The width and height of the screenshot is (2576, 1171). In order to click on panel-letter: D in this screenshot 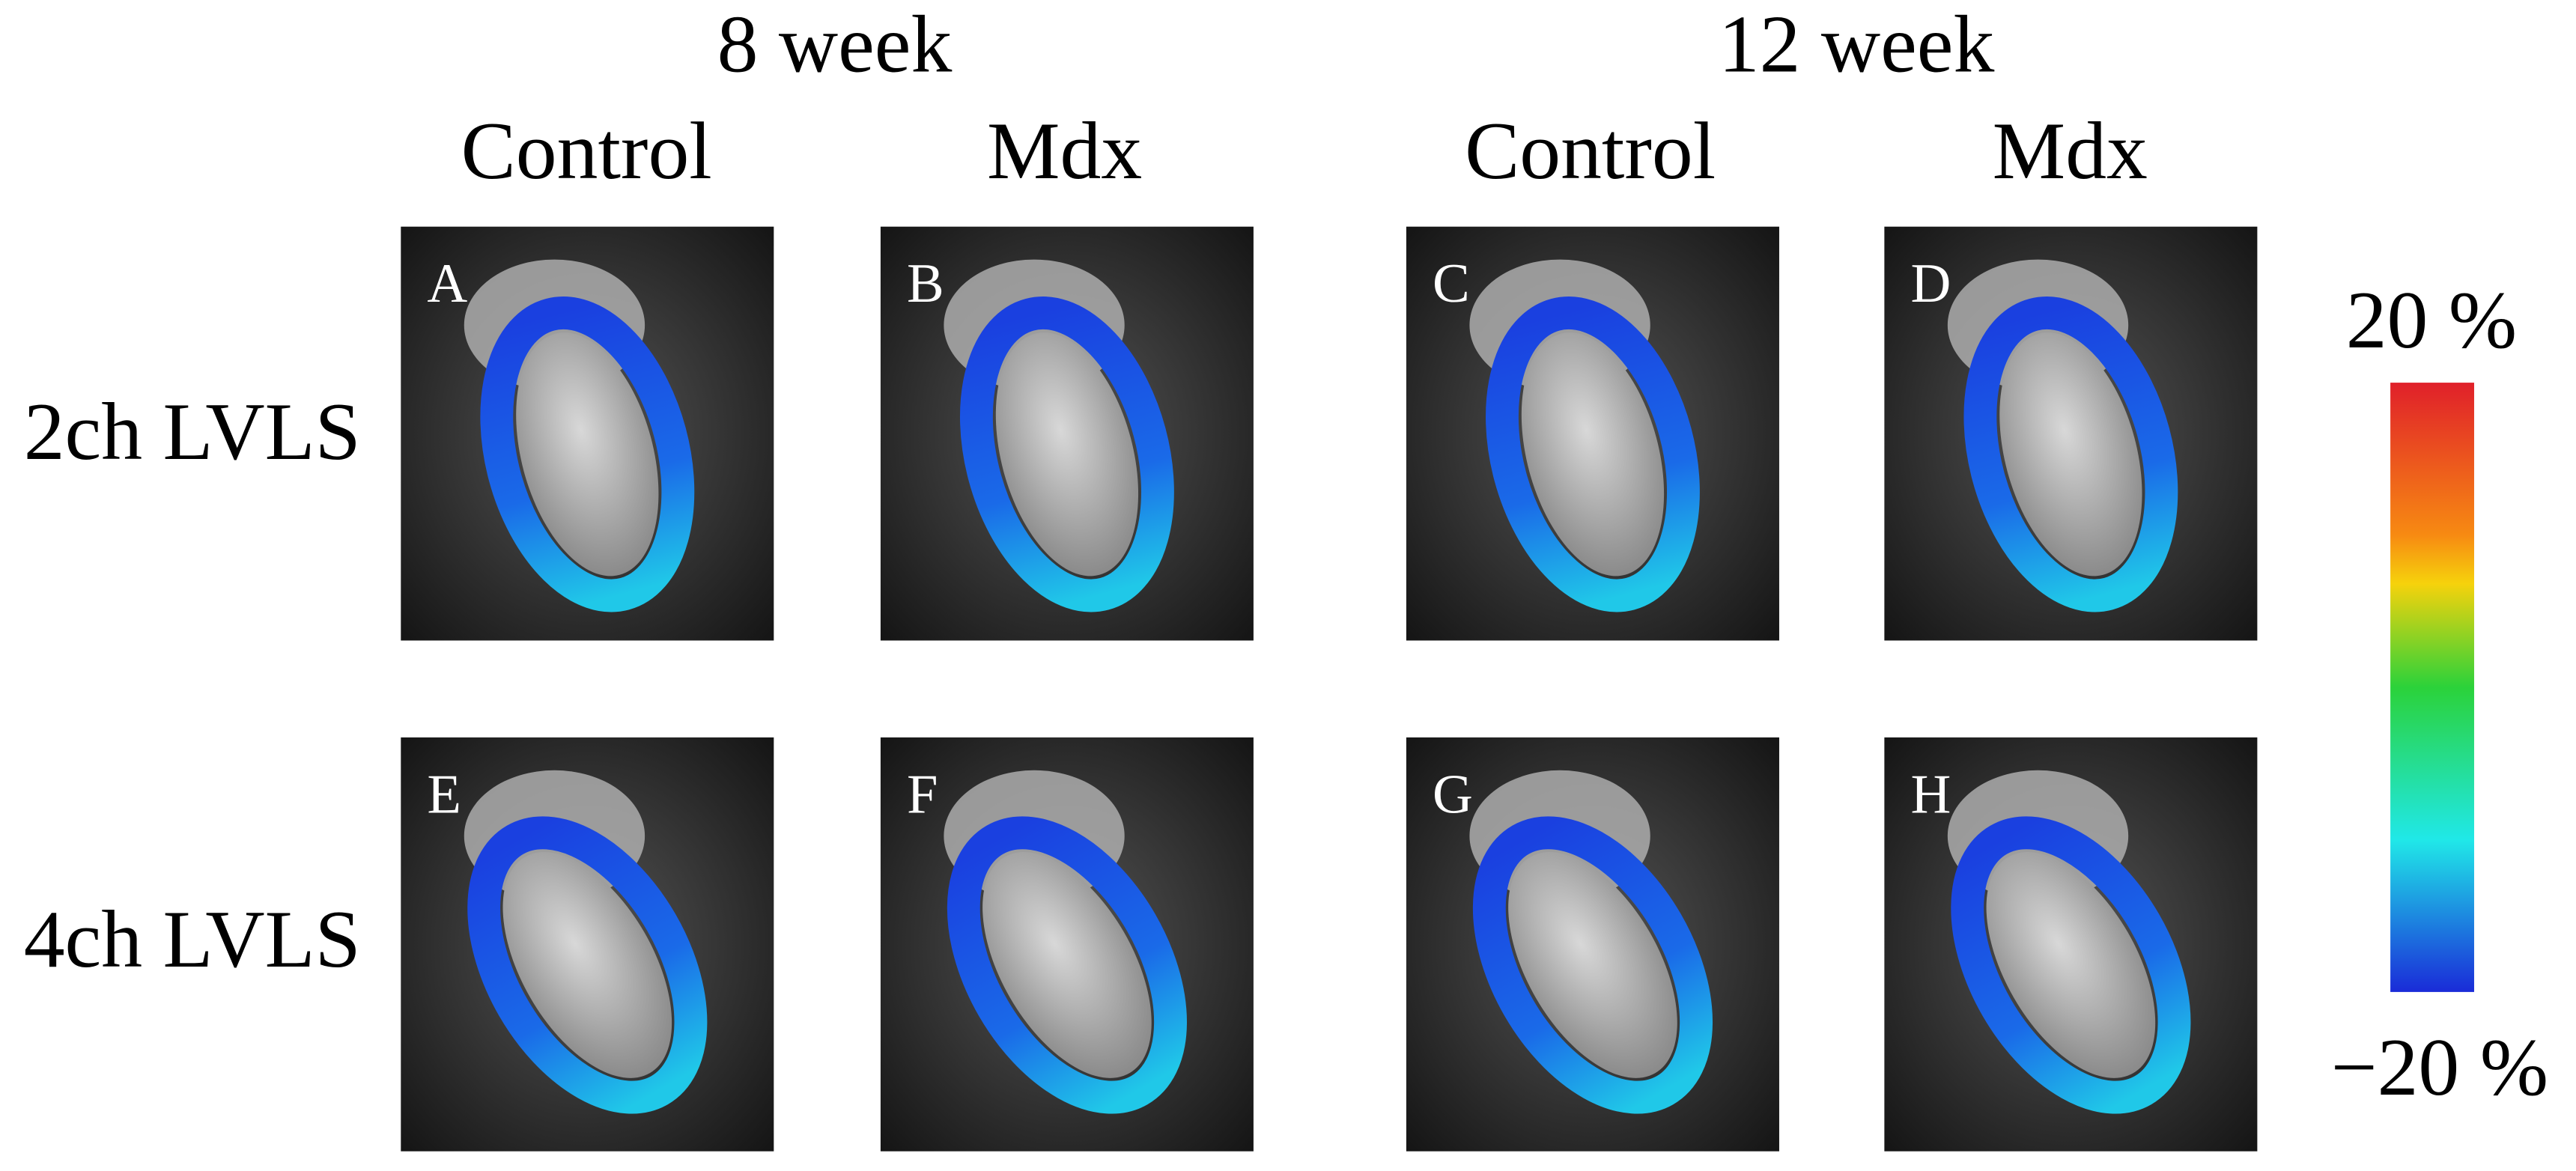, I will do `click(1930, 284)`.